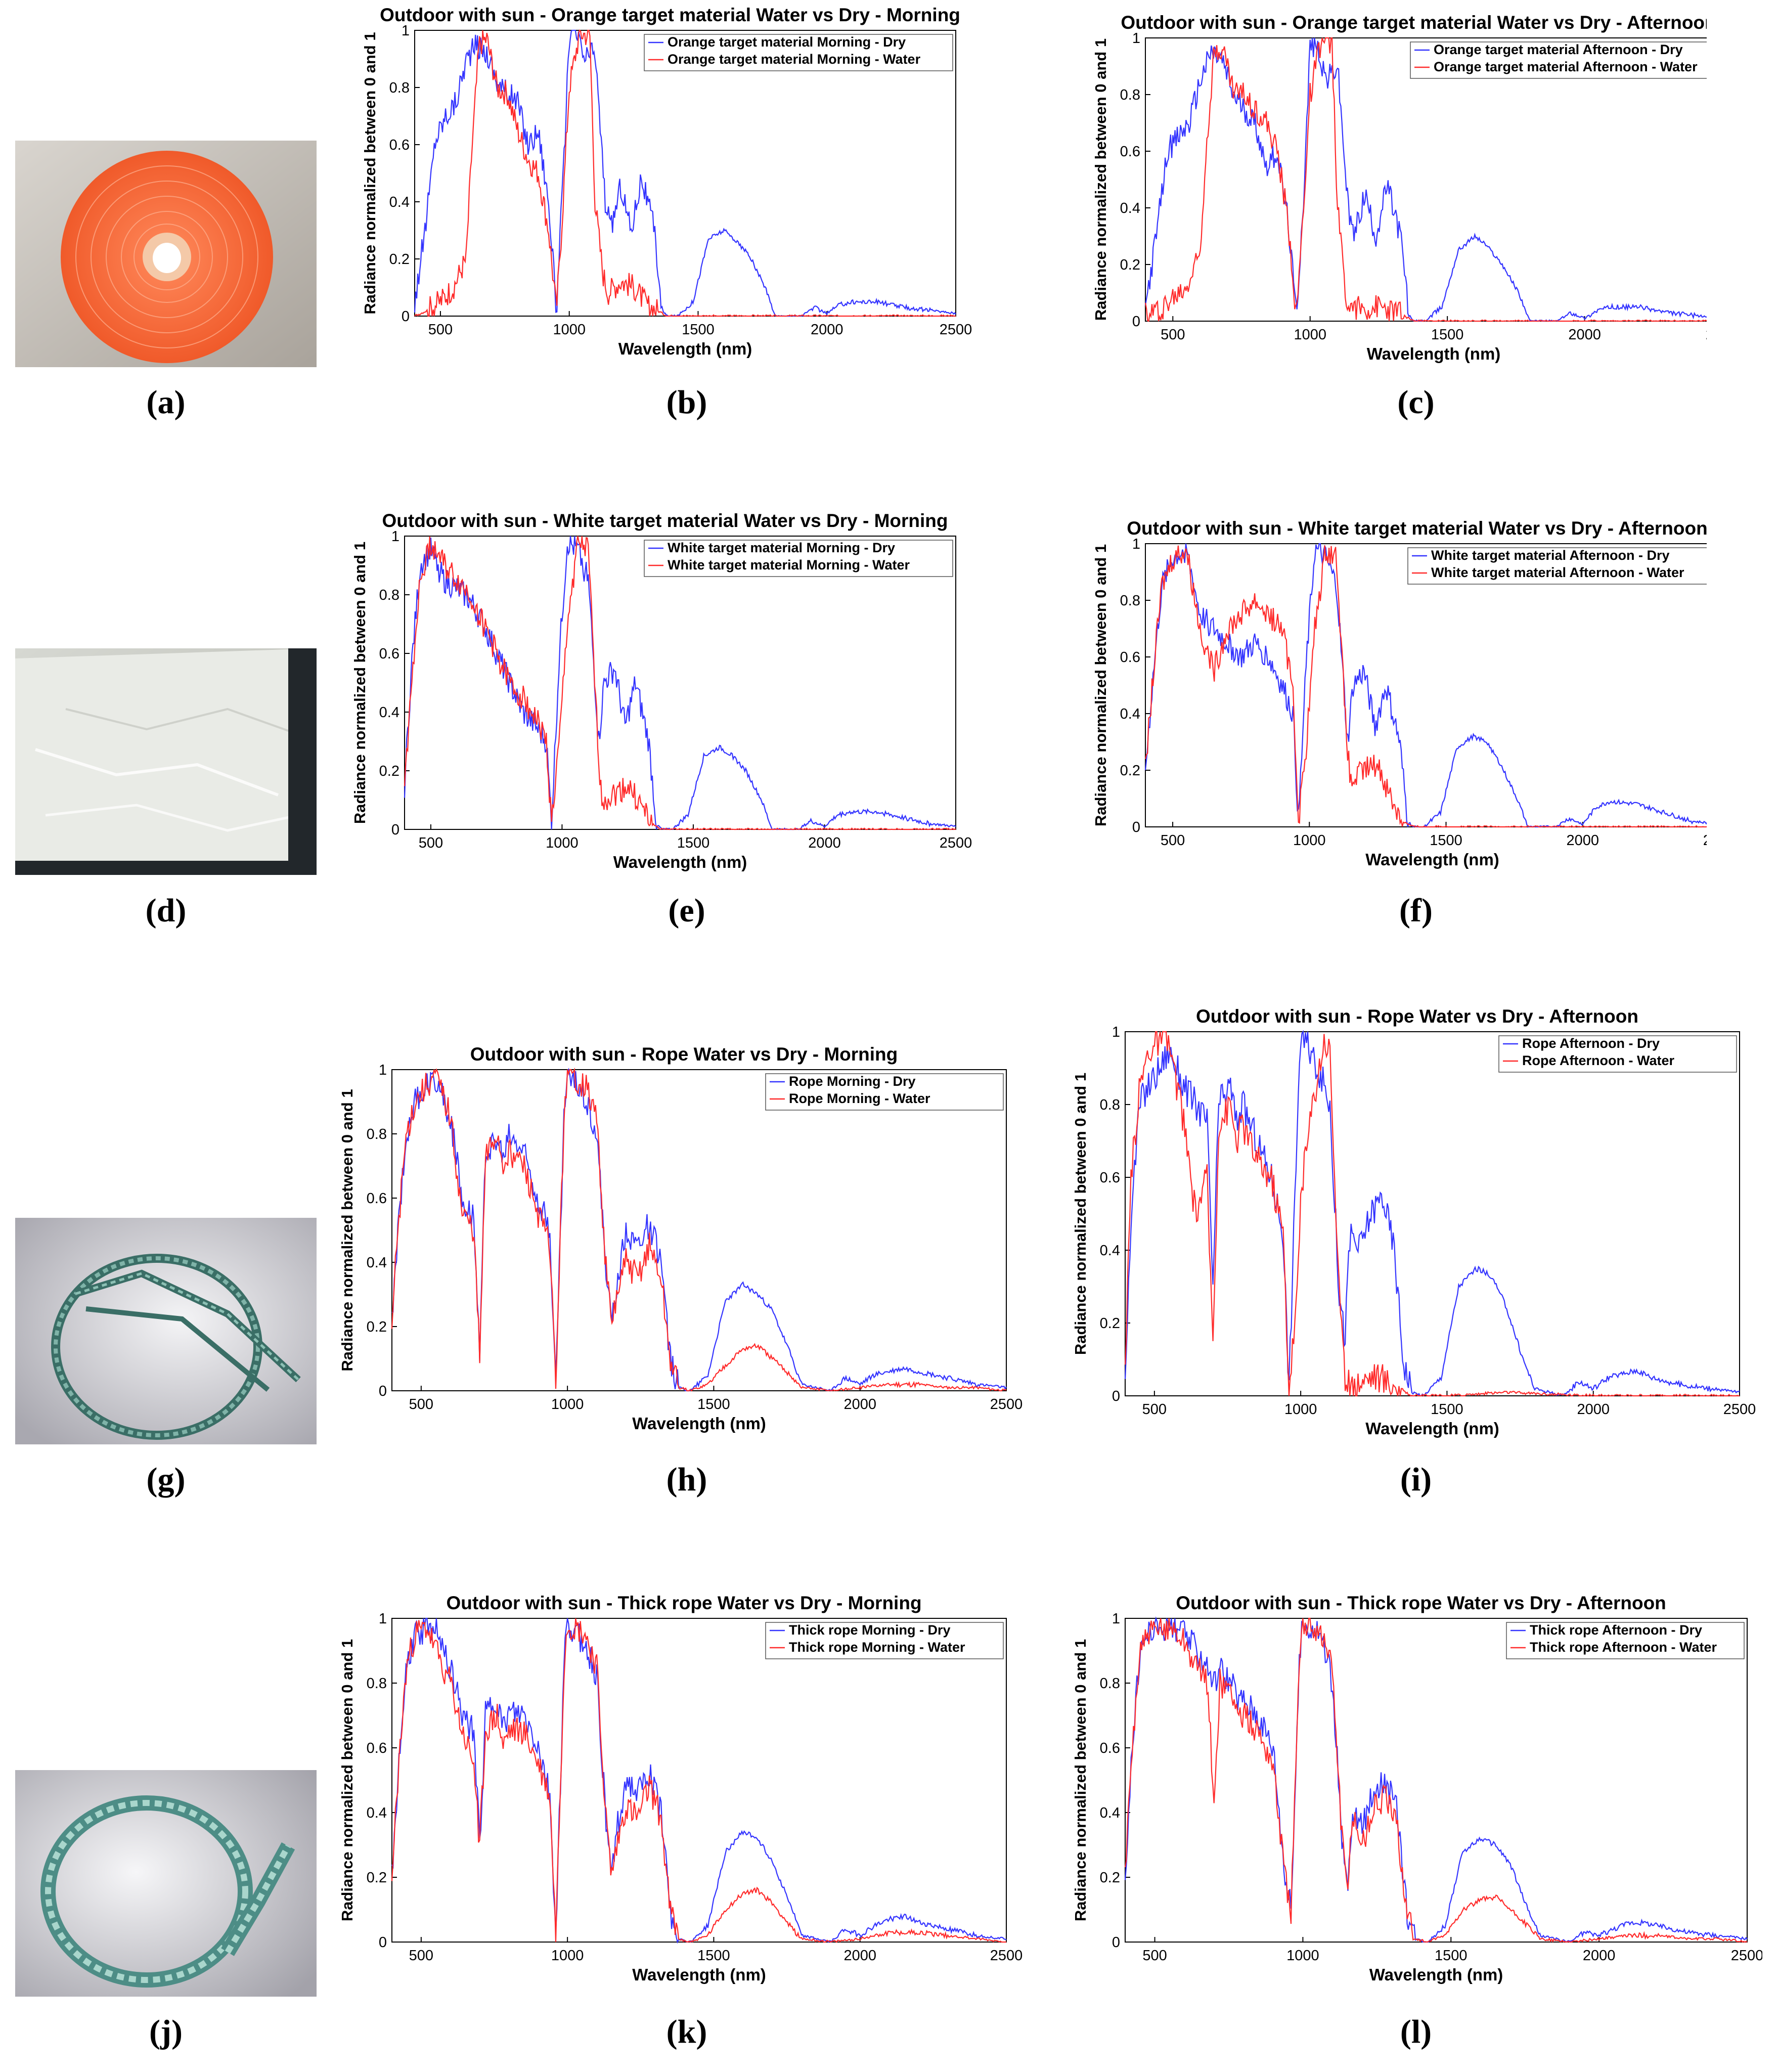 The image size is (1778, 2072). Describe the element at coordinates (795, 59) in the screenshot. I see `legend-entry: Orange target material Morning - Water` at that location.